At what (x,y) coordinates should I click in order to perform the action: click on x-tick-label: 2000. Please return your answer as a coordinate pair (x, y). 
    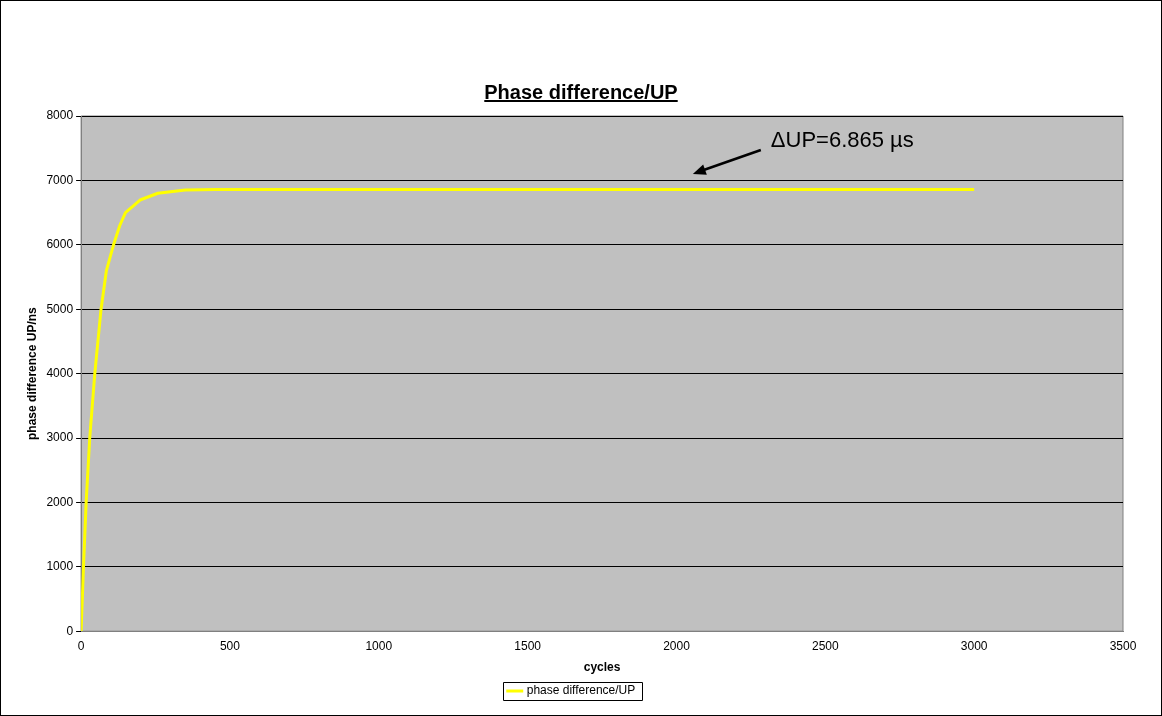
    Looking at the image, I should click on (677, 645).